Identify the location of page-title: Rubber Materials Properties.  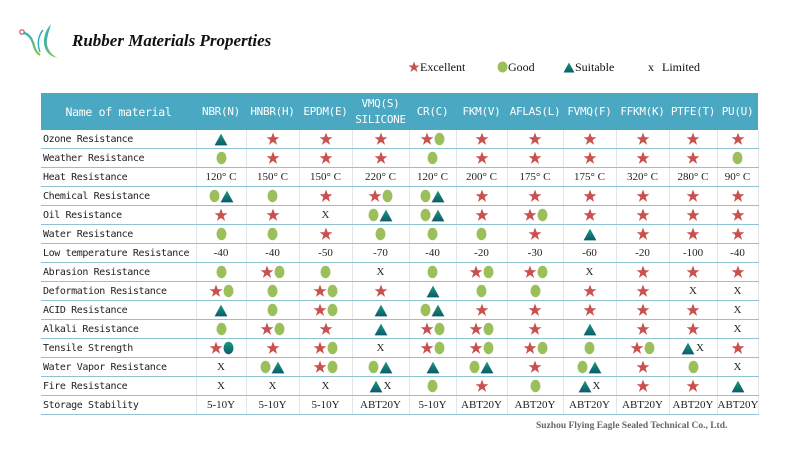
(172, 40).